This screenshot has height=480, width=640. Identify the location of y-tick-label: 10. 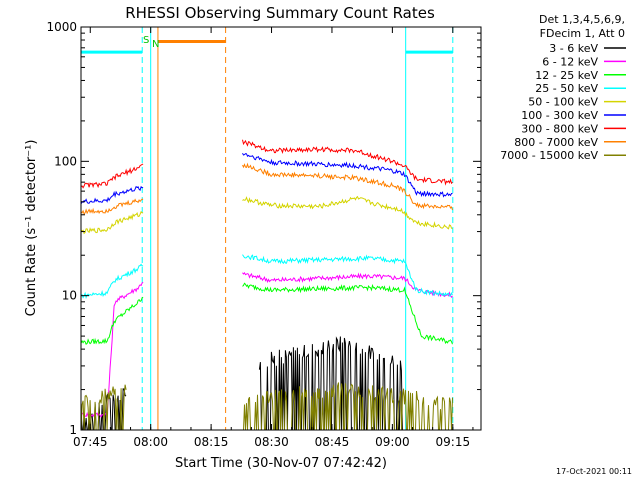
(69, 296).